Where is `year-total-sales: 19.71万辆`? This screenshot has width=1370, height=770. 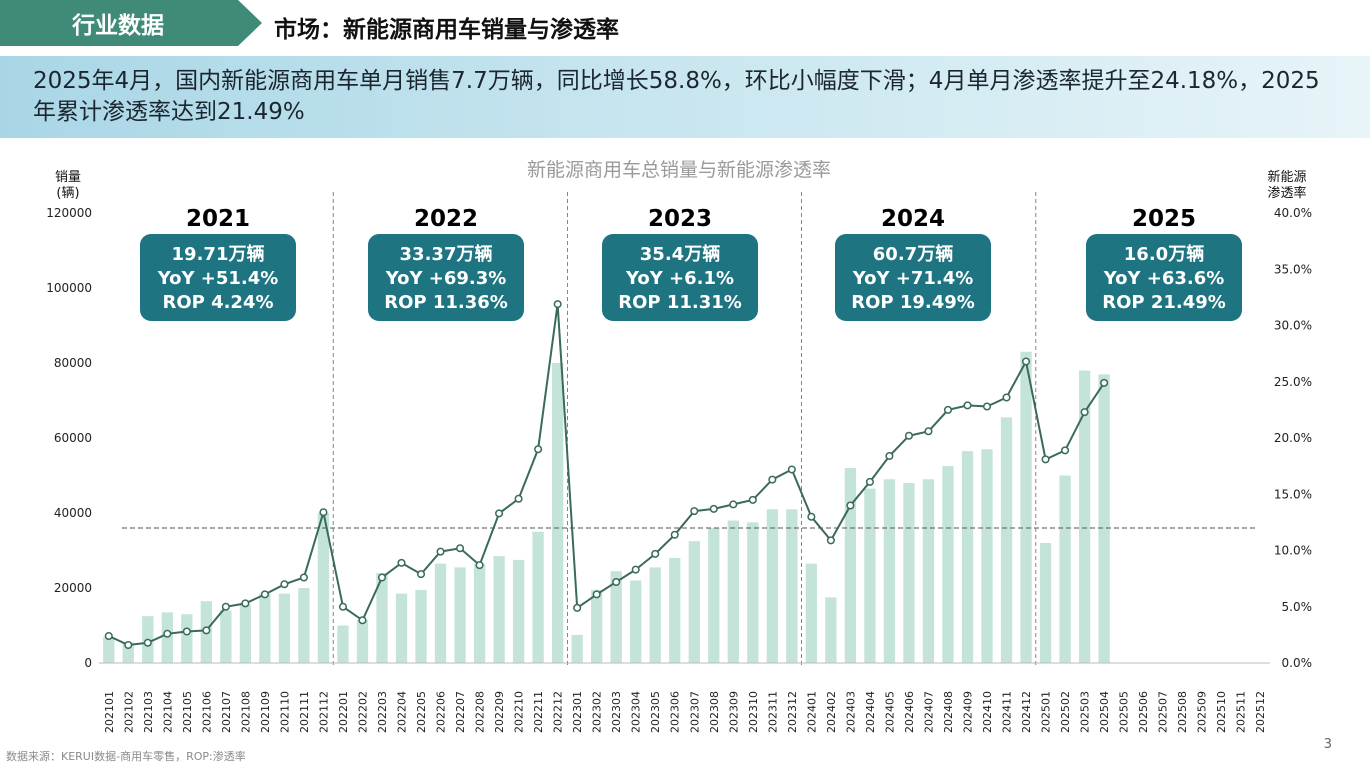
year-total-sales: 19.71万辆 is located at coordinates (218, 254).